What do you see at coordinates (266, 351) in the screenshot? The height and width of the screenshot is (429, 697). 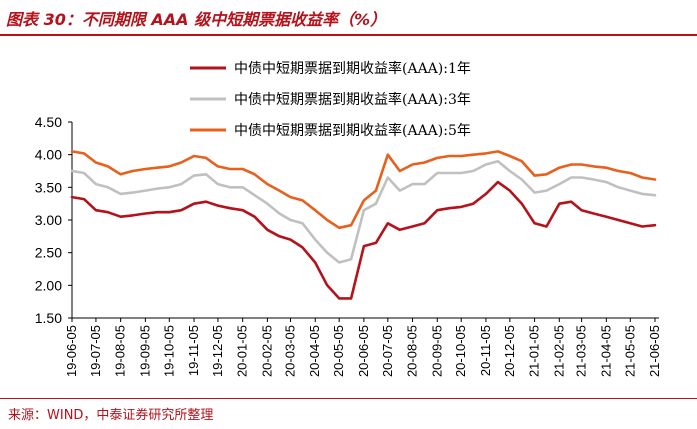 I see `x-tick-label: 20-02-05` at bounding box center [266, 351].